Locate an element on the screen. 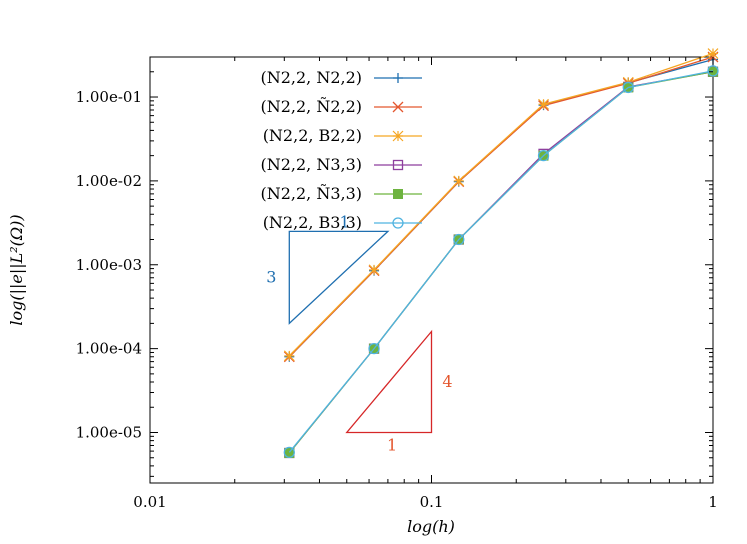 The width and height of the screenshot is (747, 544). legend-entry-5: (N2,2, Ñ3,3) is located at coordinates (341, 193).